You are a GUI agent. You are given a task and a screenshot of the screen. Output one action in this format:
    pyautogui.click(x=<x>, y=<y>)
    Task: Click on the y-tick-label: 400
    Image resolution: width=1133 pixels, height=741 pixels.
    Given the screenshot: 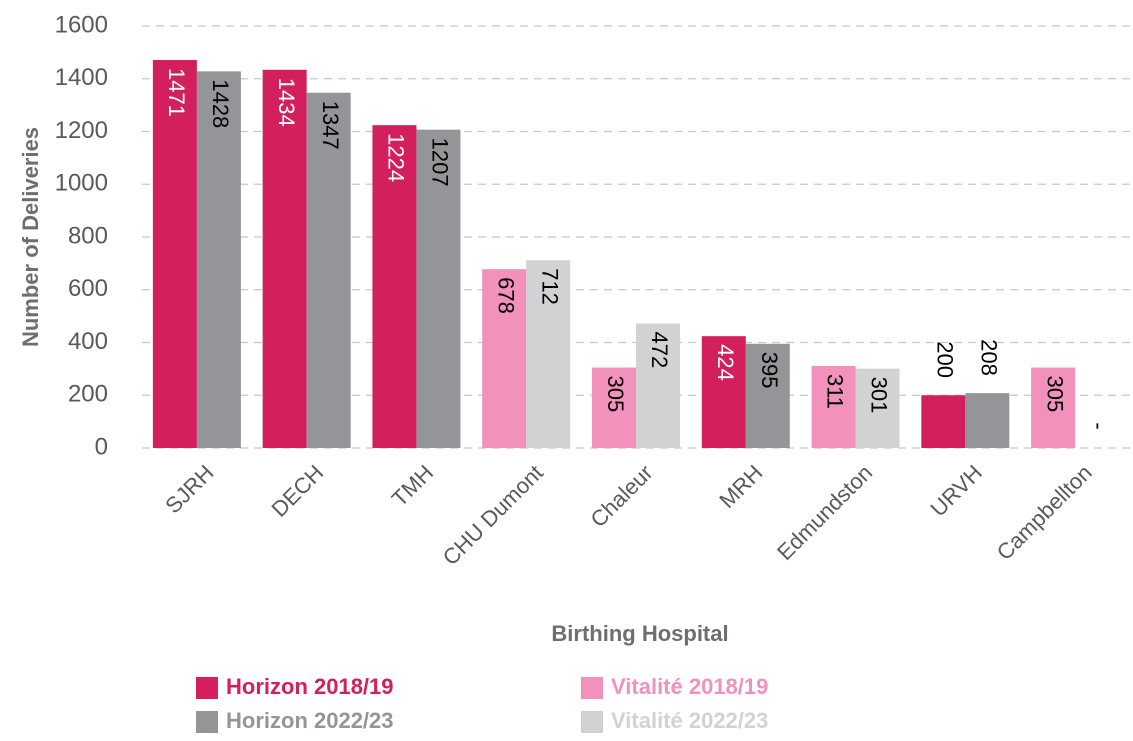 What is the action you would take?
    pyautogui.click(x=88, y=341)
    